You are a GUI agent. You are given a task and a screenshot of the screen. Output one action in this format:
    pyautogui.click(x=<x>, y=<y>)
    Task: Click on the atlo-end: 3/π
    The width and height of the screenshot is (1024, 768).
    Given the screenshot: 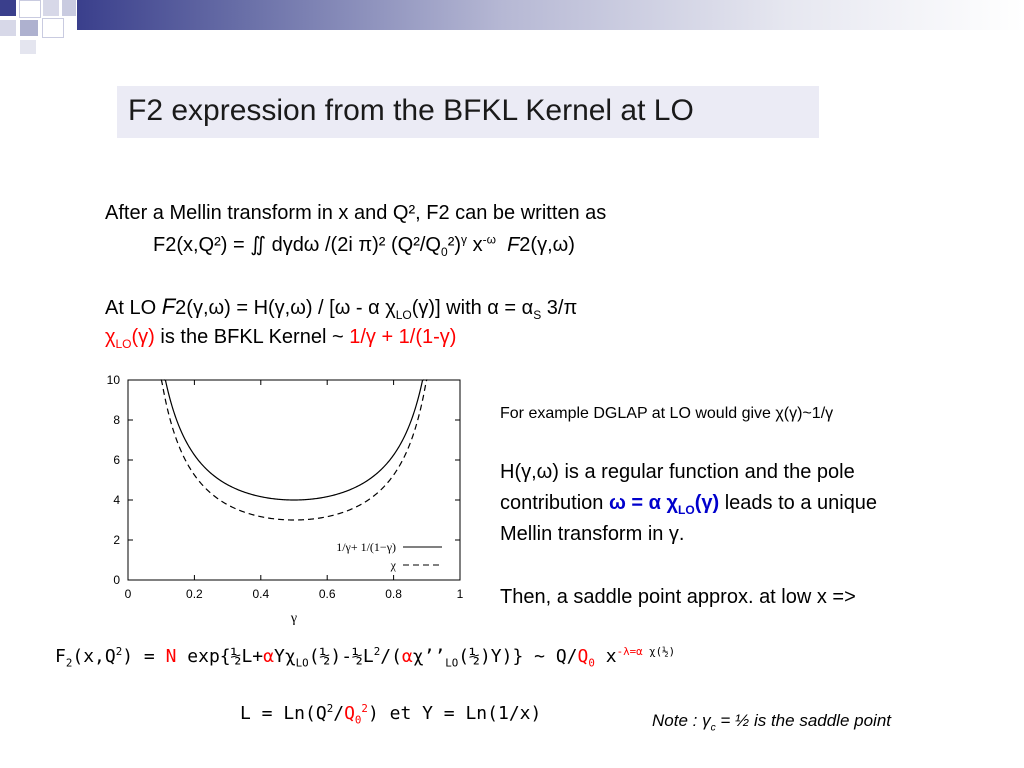 What is the action you would take?
    pyautogui.click(x=559, y=308)
    